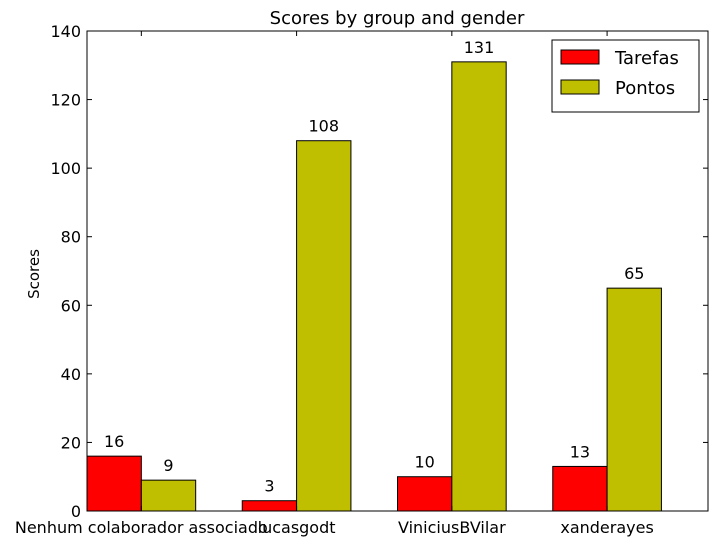 The image size is (716, 545). Describe the element at coordinates (625, 76) in the screenshot. I see `legend: Tarefas Pontos` at that location.